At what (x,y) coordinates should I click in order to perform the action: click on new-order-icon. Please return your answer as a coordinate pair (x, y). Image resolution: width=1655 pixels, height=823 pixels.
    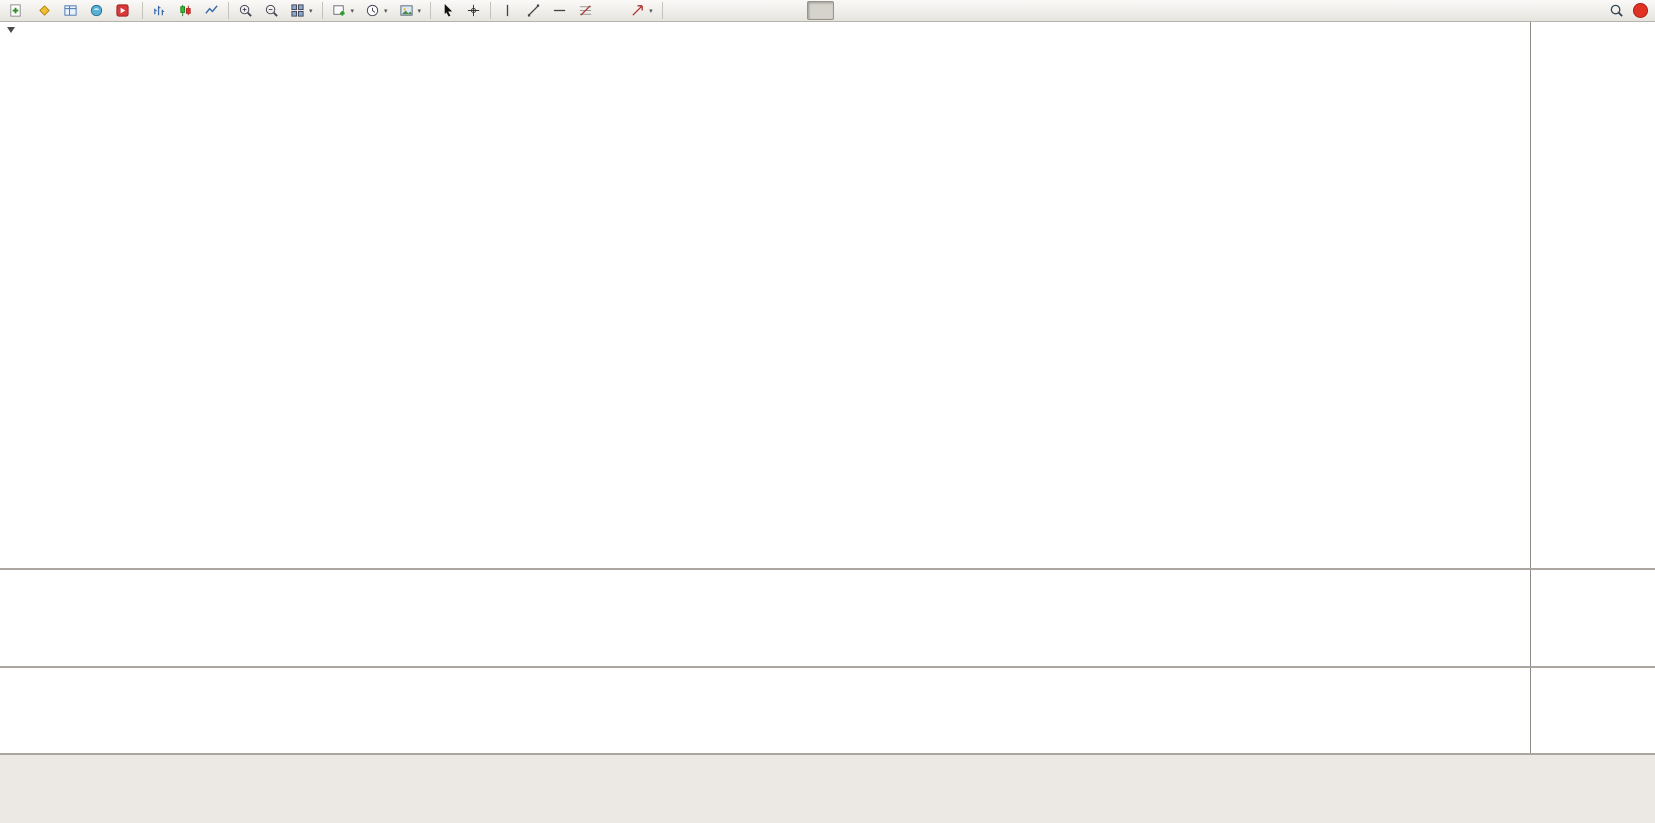
    Looking at the image, I should click on (15, 10).